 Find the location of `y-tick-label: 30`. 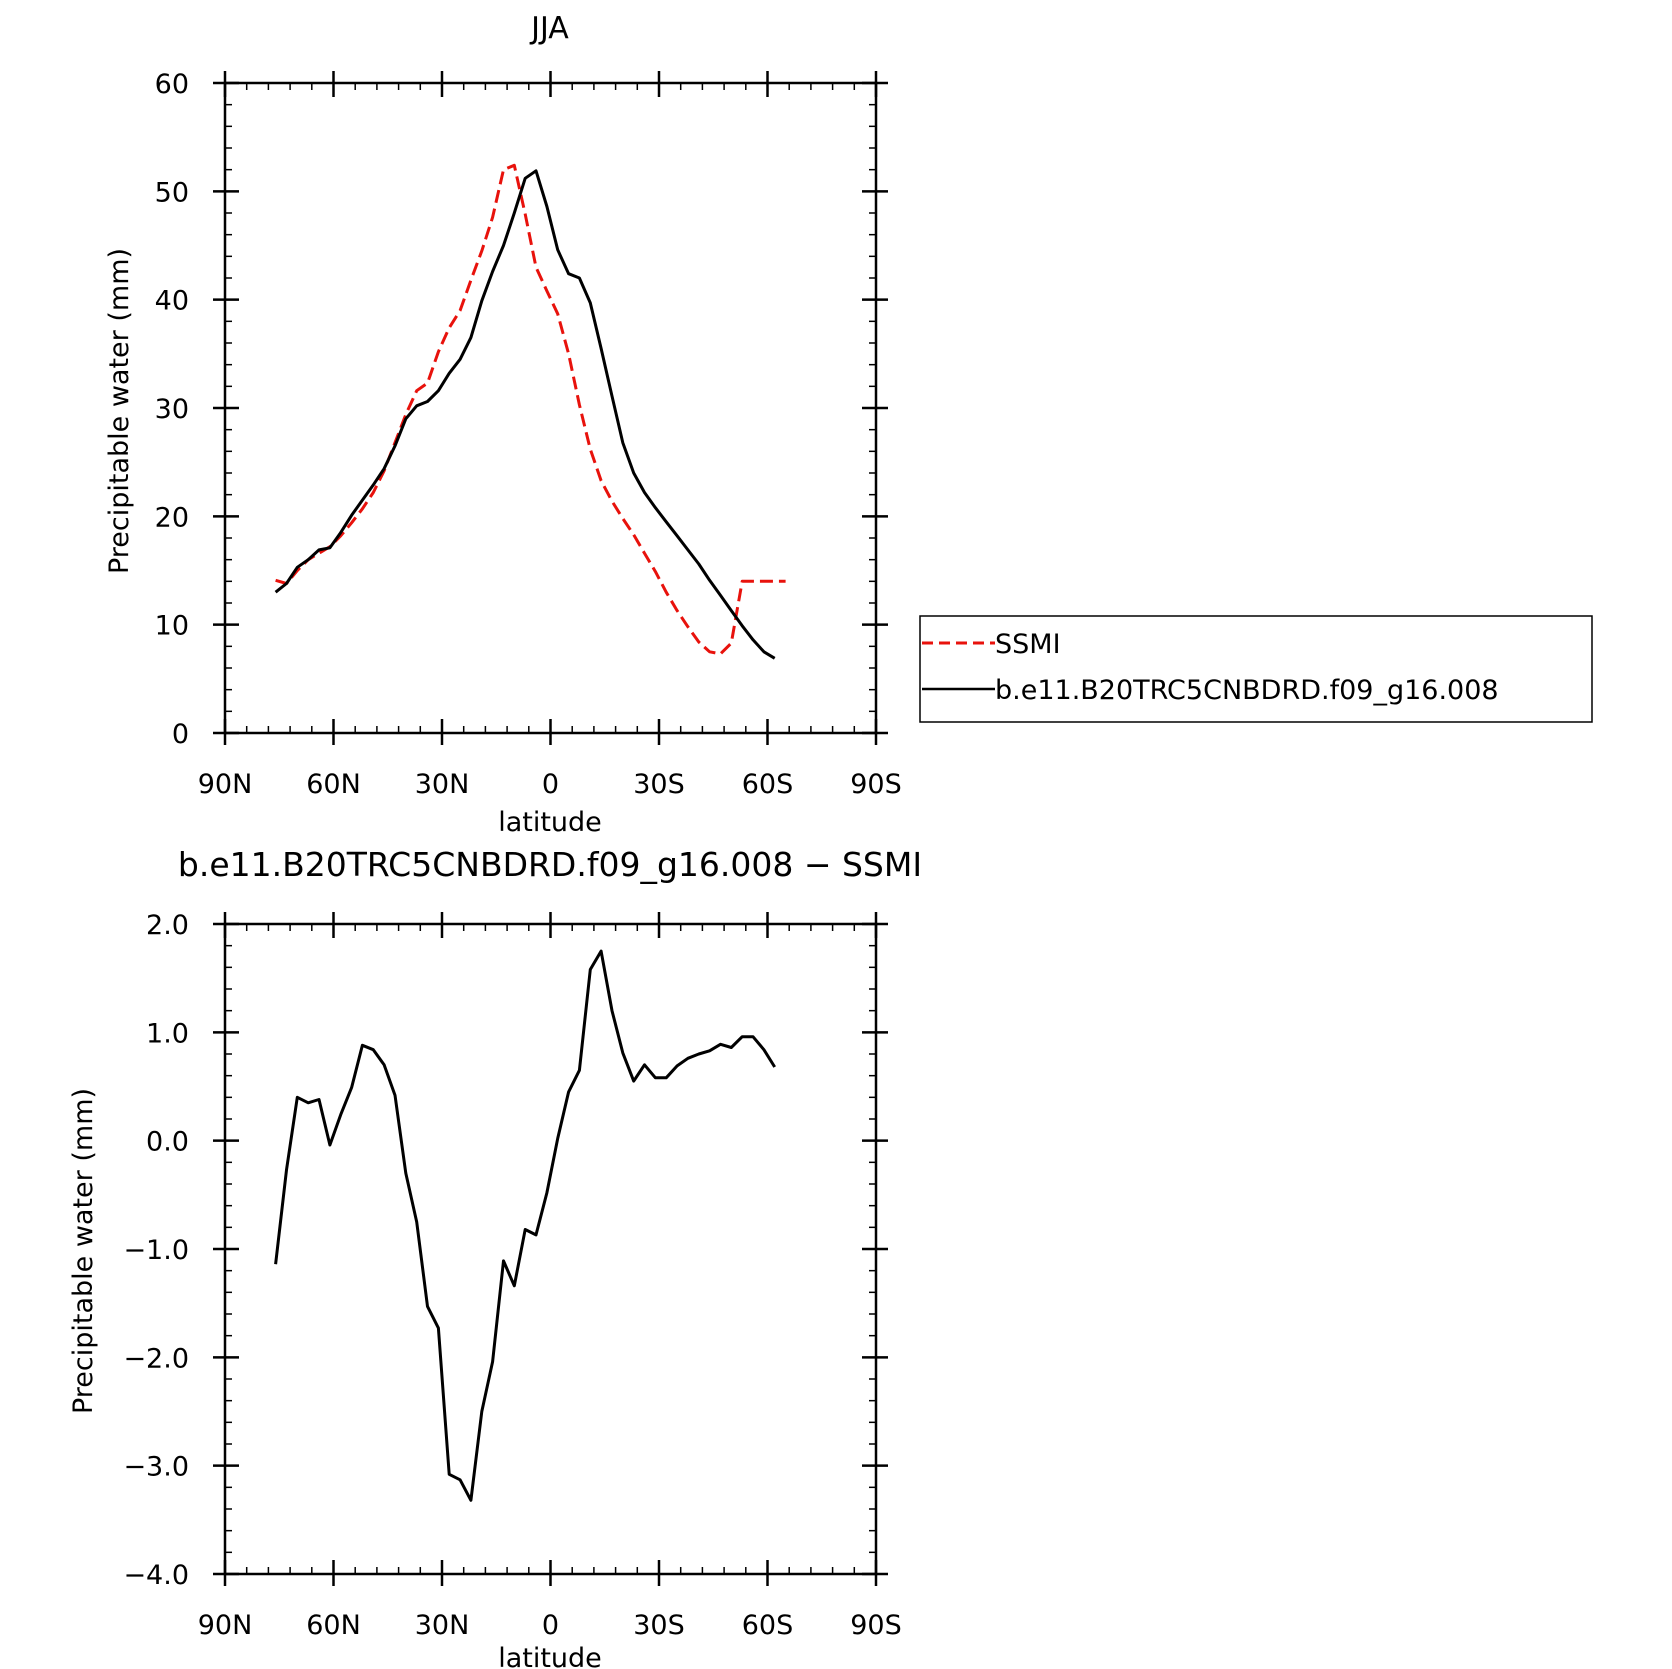

y-tick-label: 30 is located at coordinates (172, 409).